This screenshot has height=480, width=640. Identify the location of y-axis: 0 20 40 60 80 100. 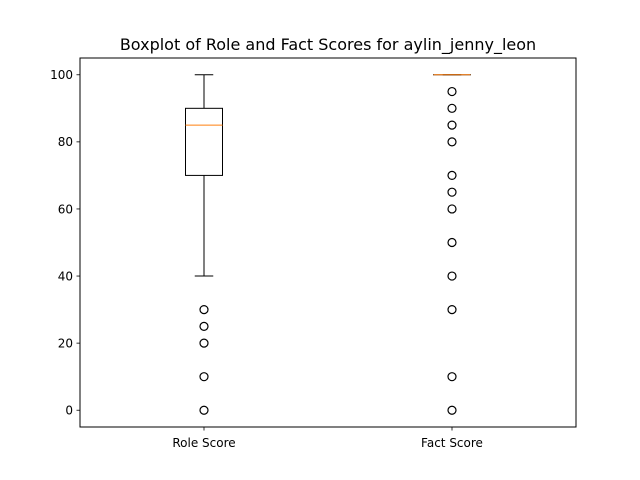
(65, 243).